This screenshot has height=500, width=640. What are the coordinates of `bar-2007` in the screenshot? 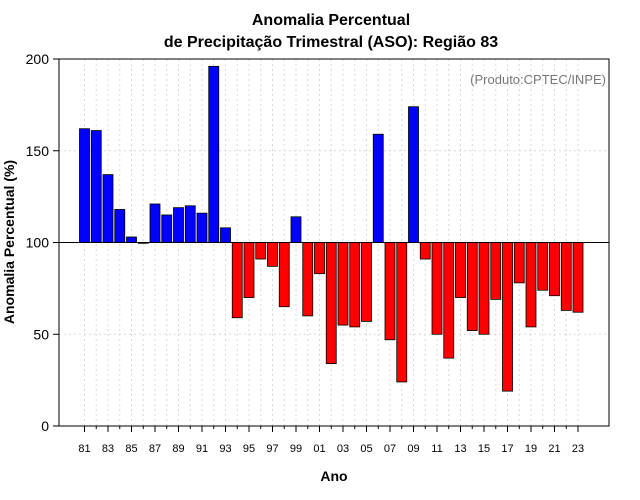 It's located at (390, 291).